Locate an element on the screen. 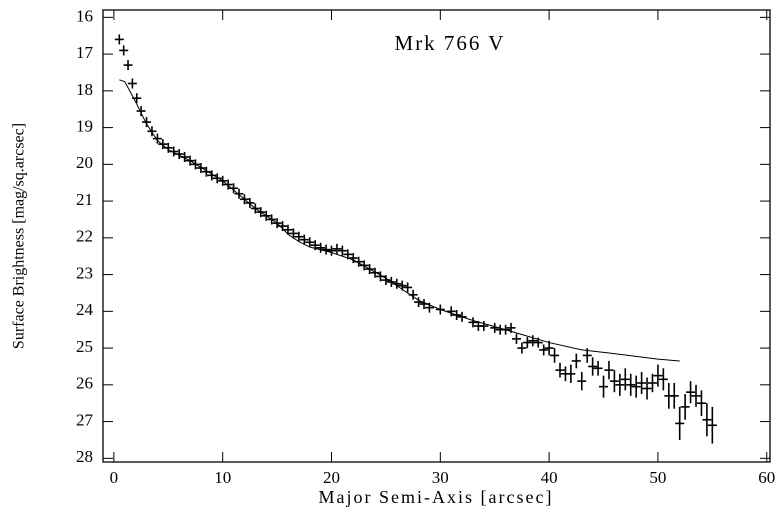 This screenshot has height=515, width=776. y-tick-label: 21 is located at coordinates (84, 199).